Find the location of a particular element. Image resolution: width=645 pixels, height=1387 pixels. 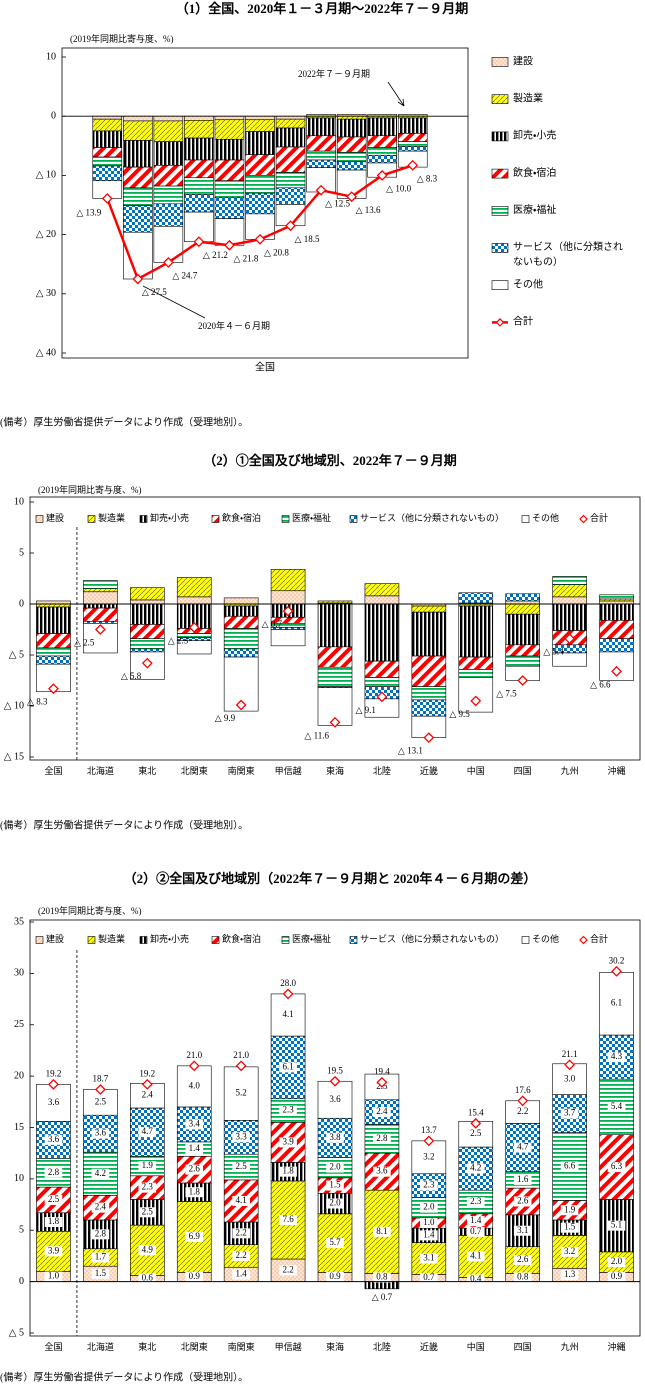

y-tick-label: △ 40 is located at coordinates (46, 352).